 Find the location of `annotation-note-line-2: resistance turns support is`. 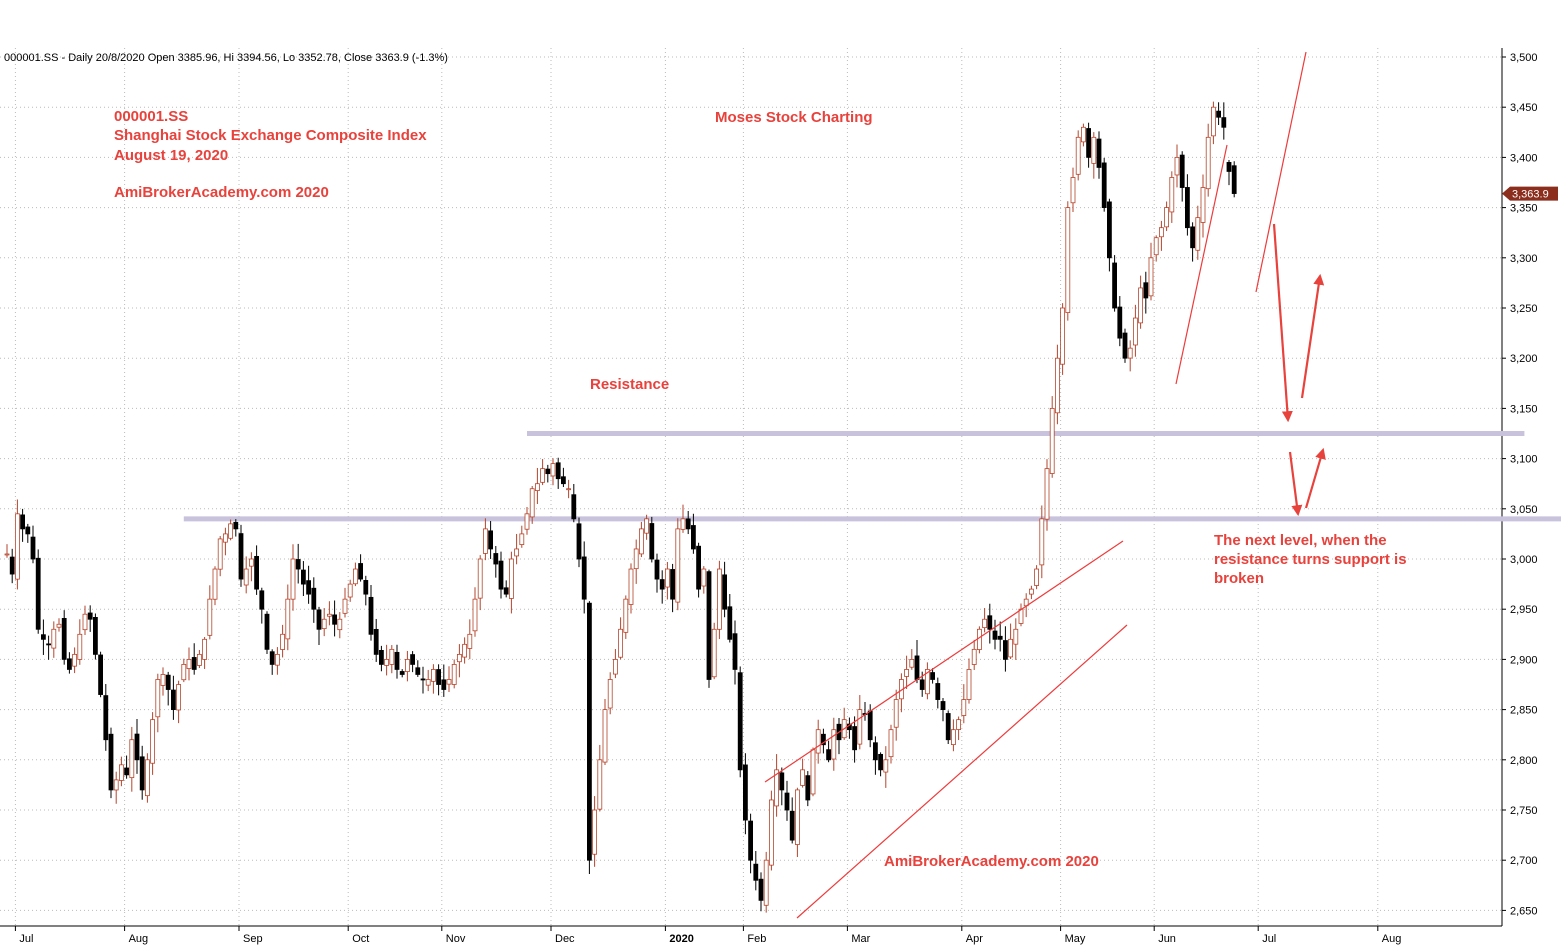

annotation-note-line-2: resistance turns support is is located at coordinates (1310, 559).